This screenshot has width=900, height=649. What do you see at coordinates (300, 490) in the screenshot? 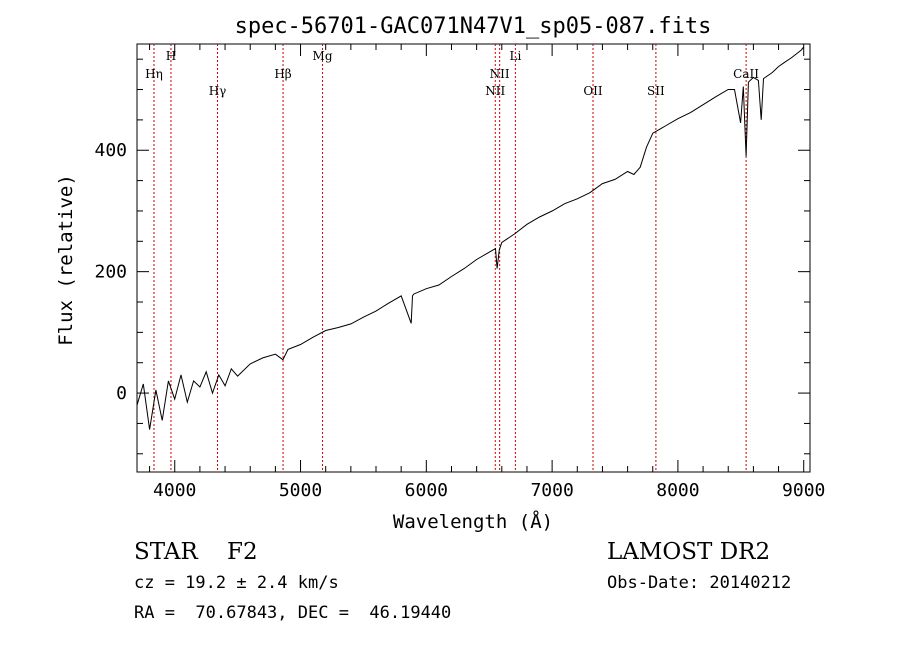
I see `x-tick-label: 5000` at bounding box center [300, 490].